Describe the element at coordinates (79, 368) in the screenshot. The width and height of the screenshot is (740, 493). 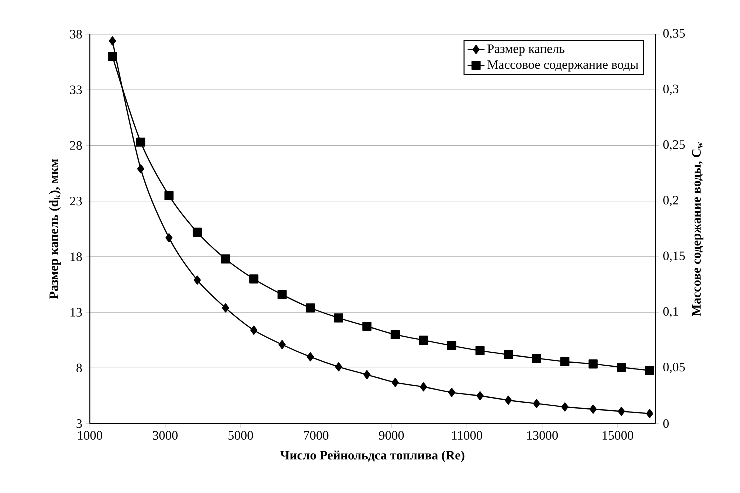
I see `y-tick-label: 8` at that location.